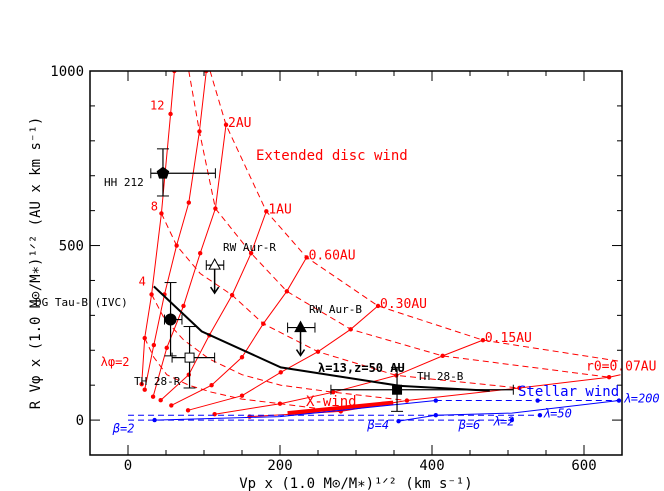 This screenshot has height=491, width=664. I want to click on model-curve-label: λ=13,z=50 AU, so click(361, 368).